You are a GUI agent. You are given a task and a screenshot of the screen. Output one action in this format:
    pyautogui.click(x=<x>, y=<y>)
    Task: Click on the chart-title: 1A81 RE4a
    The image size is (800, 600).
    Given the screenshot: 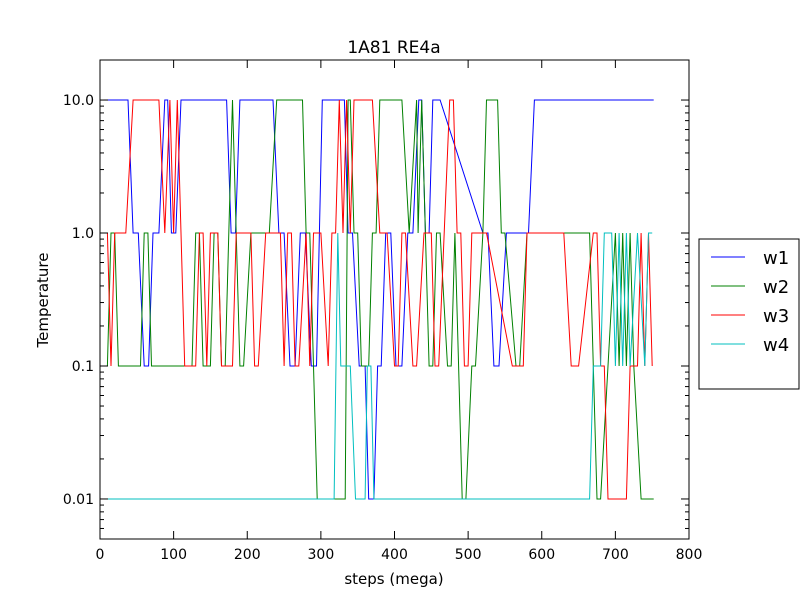 What is the action you would take?
    pyautogui.click(x=393, y=48)
    